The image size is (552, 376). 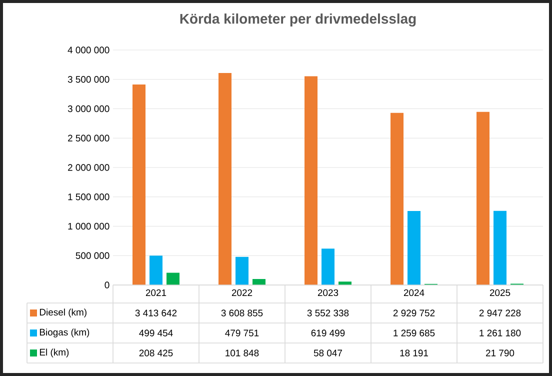 What do you see at coordinates (242, 292) in the screenshot?
I see `x-tick-label: 2022` at bounding box center [242, 292].